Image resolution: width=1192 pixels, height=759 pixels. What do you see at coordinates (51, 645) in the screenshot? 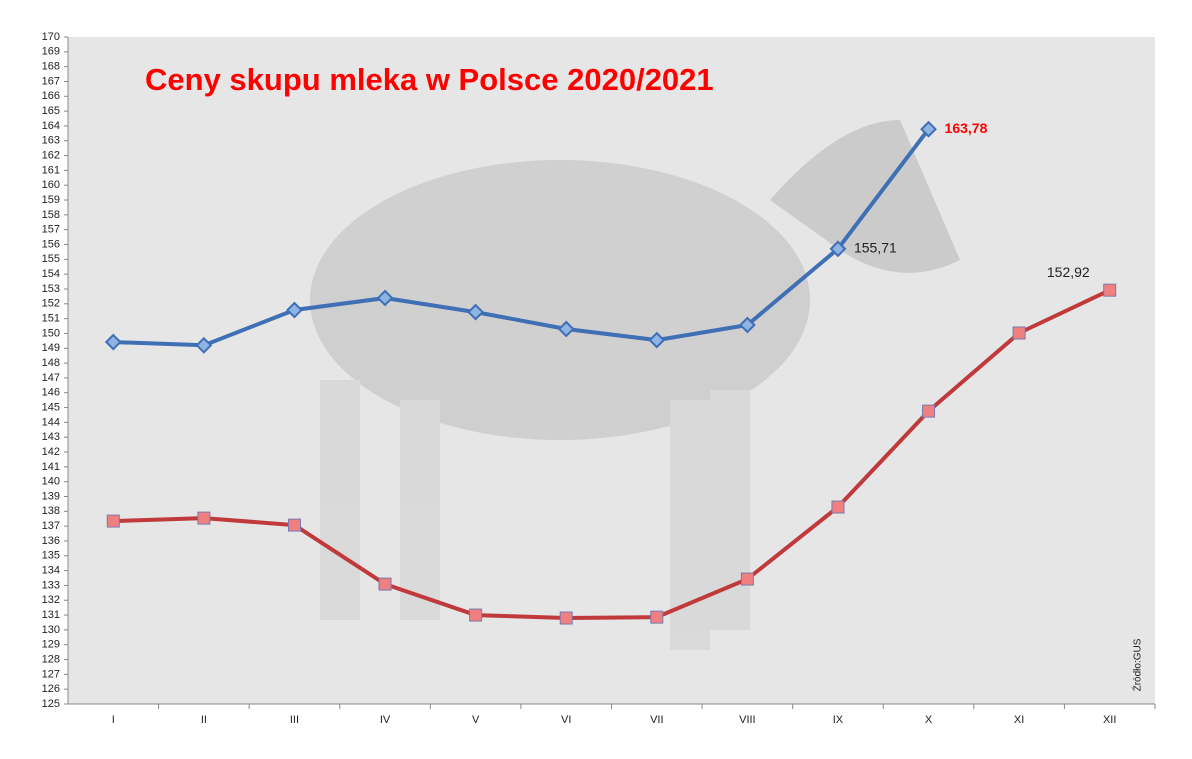
I see `y-tick-label: 129` at bounding box center [51, 645].